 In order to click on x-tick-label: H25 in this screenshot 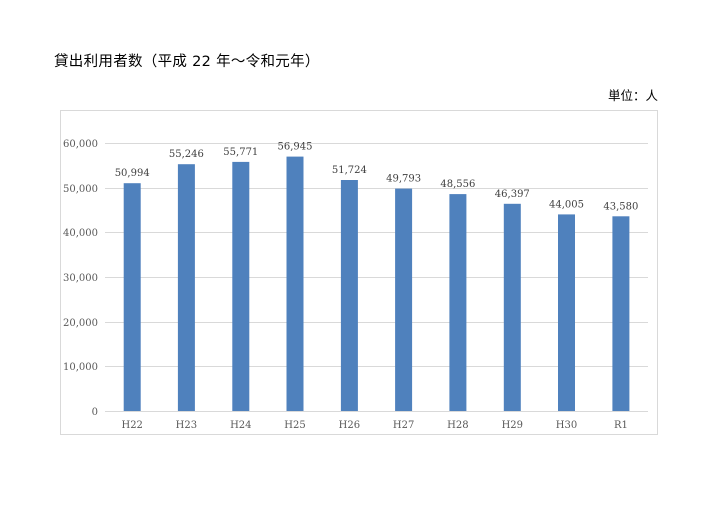, I will do `click(294, 425)`.